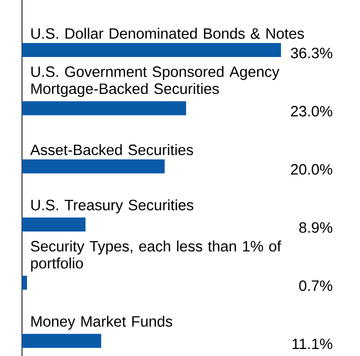 This screenshot has width=360, height=356. Describe the element at coordinates (112, 206) in the screenshot. I see `y-tick-label: U.S. Treasury Securities` at that location.